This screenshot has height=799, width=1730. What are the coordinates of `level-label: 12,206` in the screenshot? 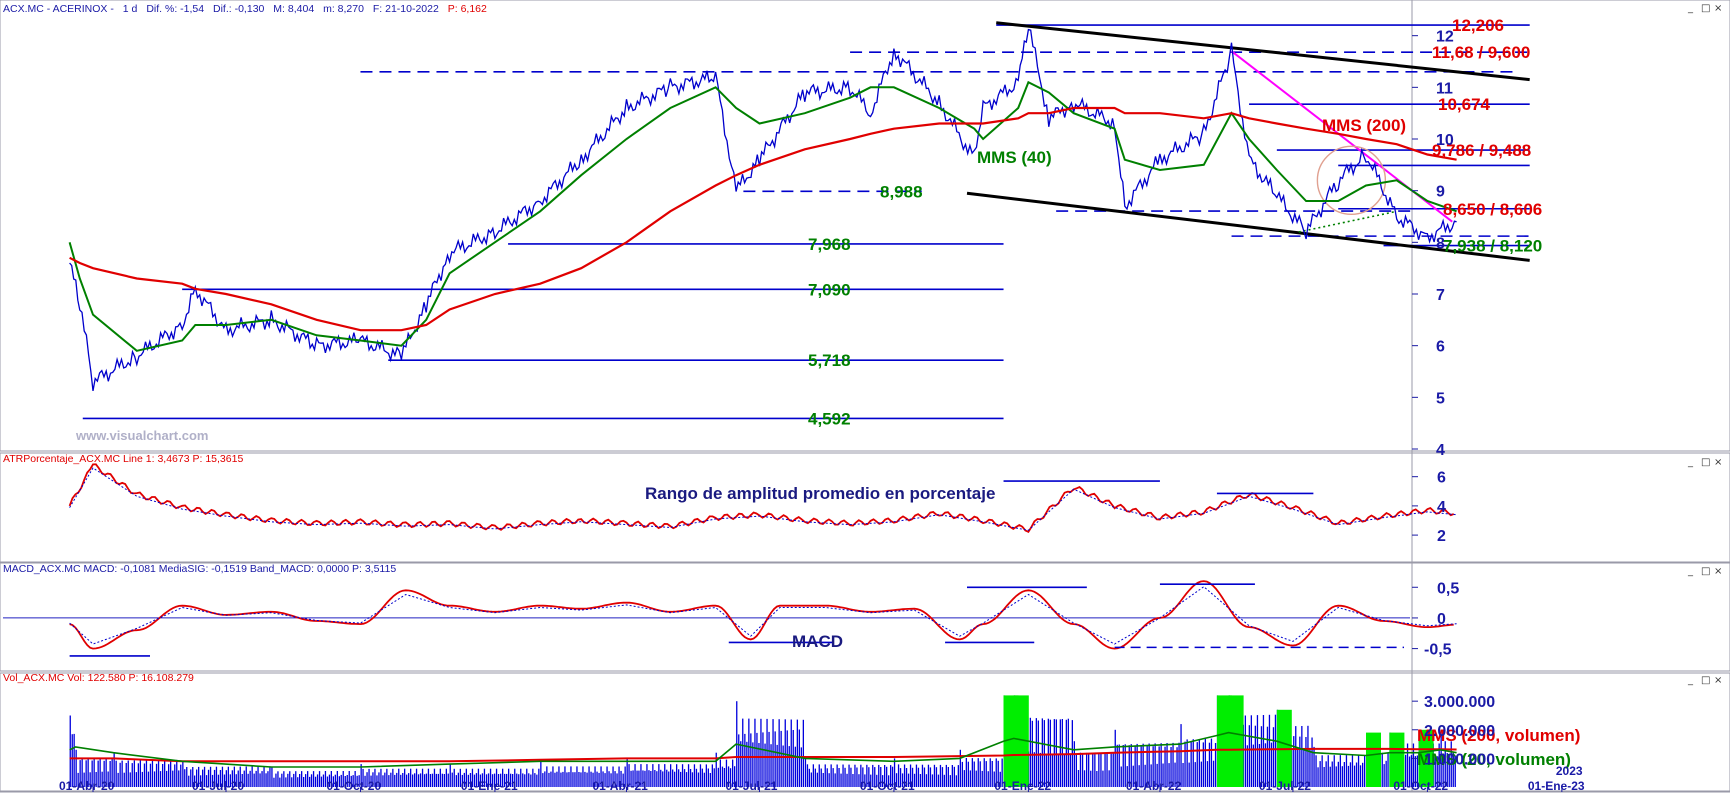 It's located at (1478, 25).